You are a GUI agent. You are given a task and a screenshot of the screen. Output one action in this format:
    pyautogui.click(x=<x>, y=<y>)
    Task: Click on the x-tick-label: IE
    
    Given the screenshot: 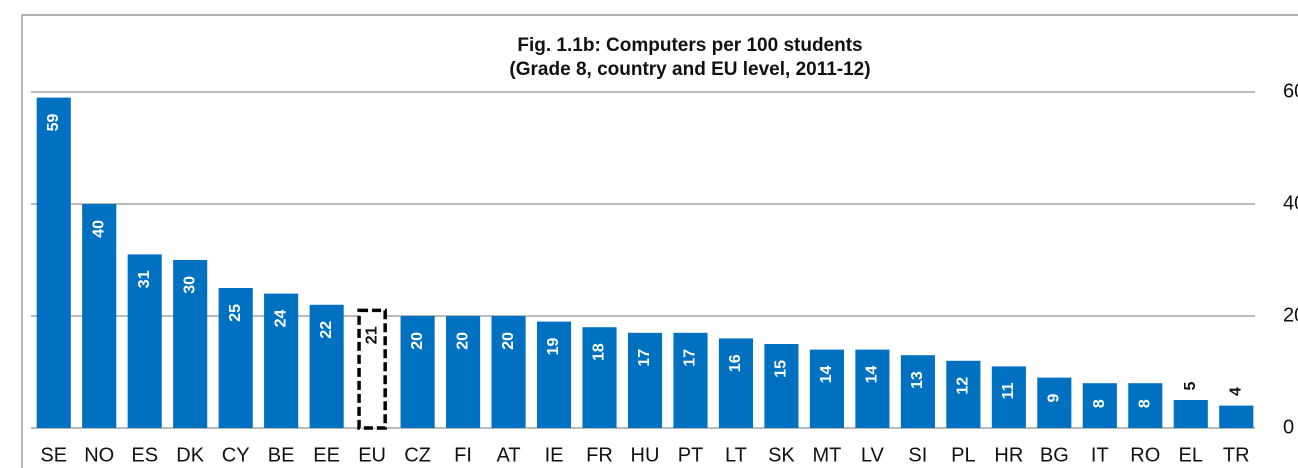 What is the action you would take?
    pyautogui.click(x=554, y=455)
    